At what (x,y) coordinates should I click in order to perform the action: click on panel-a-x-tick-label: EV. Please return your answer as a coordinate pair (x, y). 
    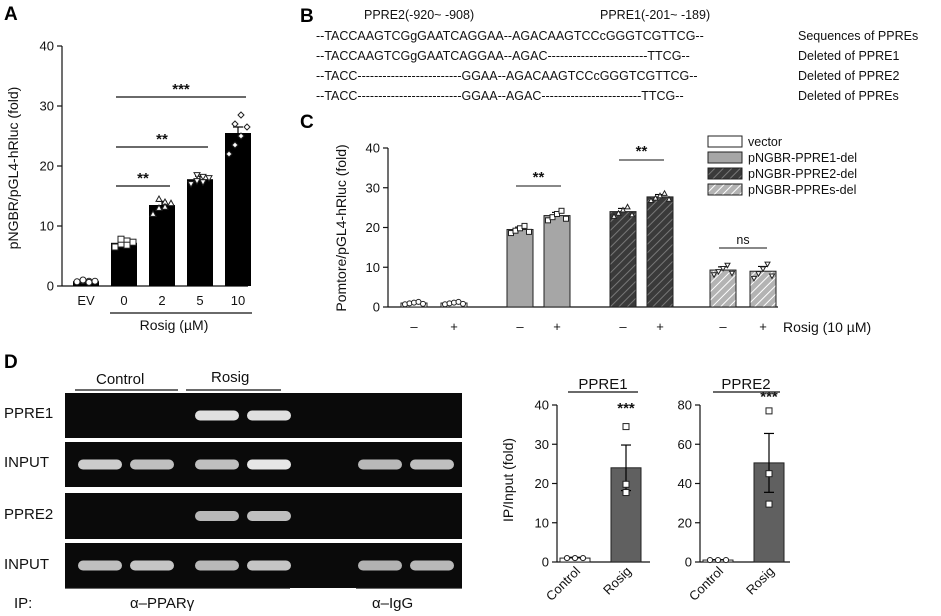
    Looking at the image, I should click on (86, 300).